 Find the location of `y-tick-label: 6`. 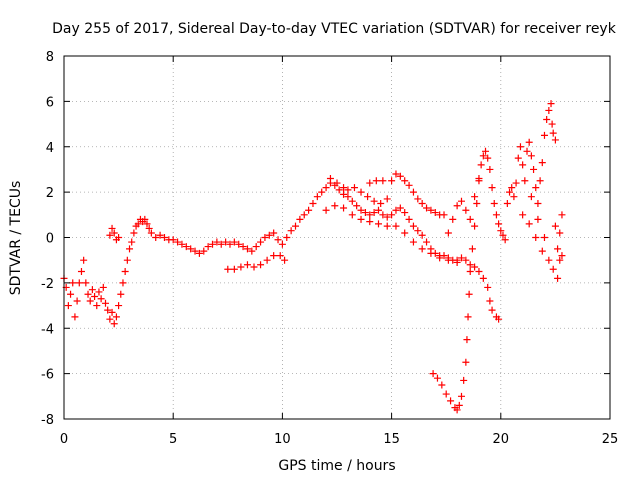

y-tick-label: 6 is located at coordinates (50, 102).